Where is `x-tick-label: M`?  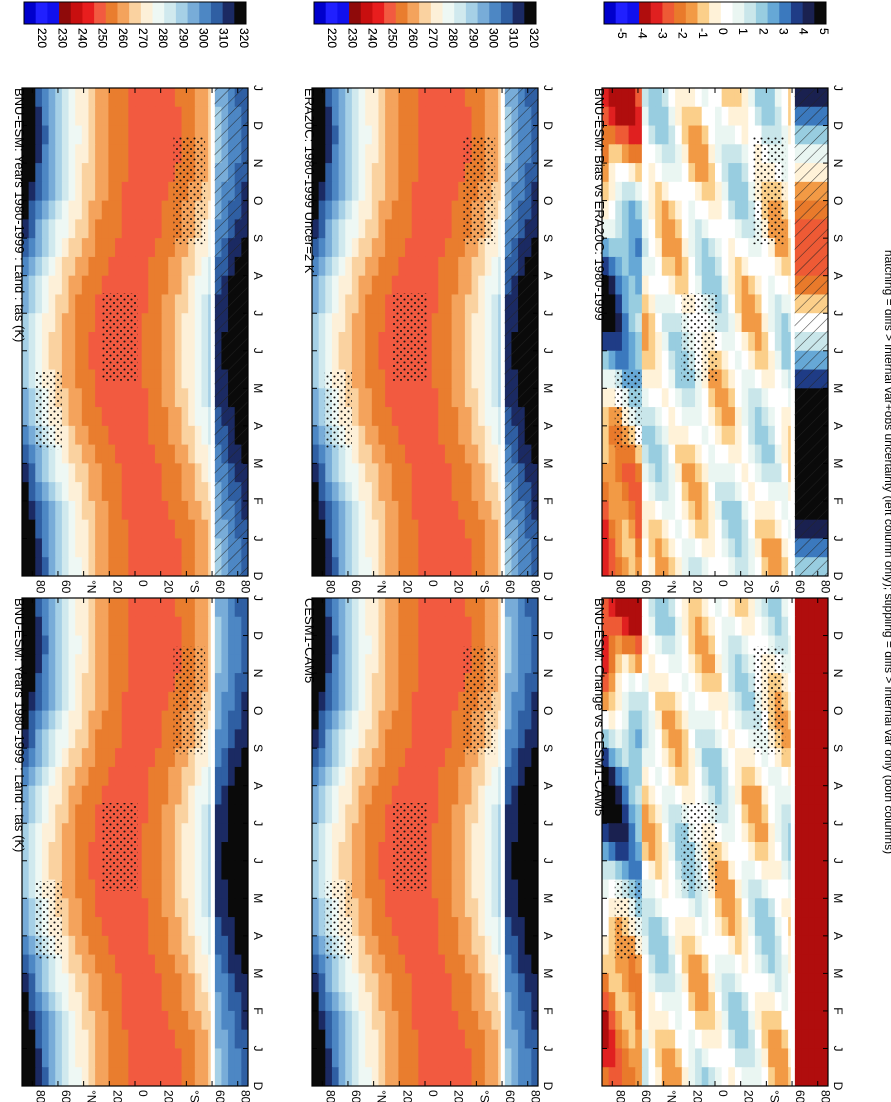
x-tick-label: M is located at coordinates (838, 463).